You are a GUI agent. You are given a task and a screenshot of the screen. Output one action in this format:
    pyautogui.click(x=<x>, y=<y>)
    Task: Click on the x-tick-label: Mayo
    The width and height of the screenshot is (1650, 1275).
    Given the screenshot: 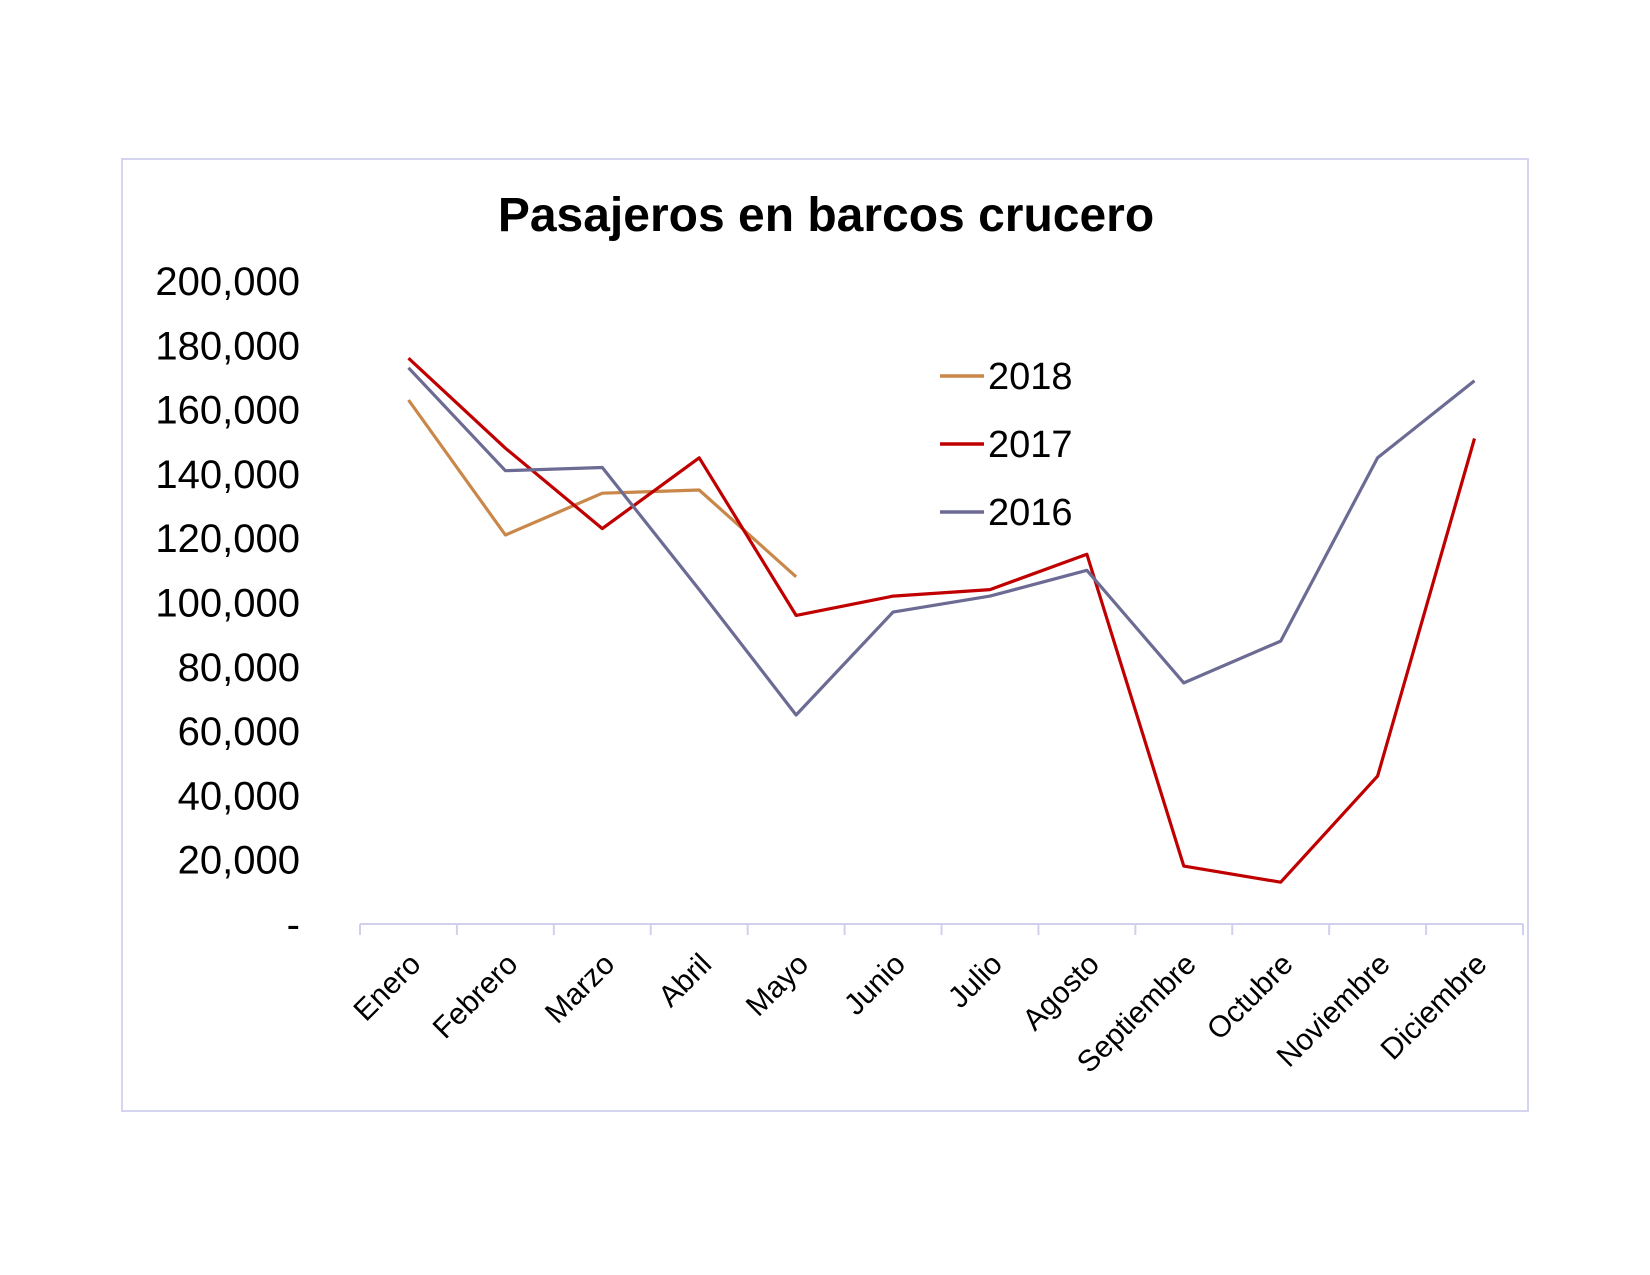 What is the action you would take?
    pyautogui.click(x=777, y=985)
    